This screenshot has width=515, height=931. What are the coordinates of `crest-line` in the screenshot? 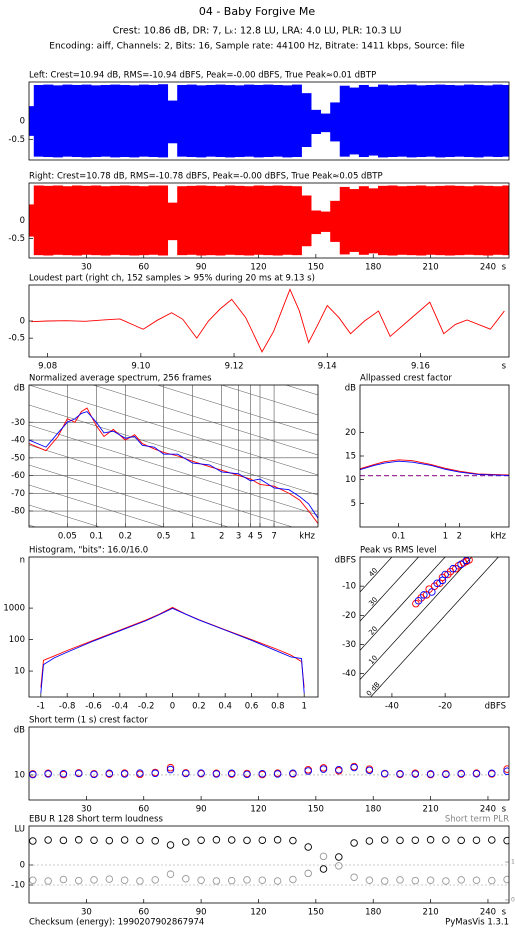 It's located at (403, 604).